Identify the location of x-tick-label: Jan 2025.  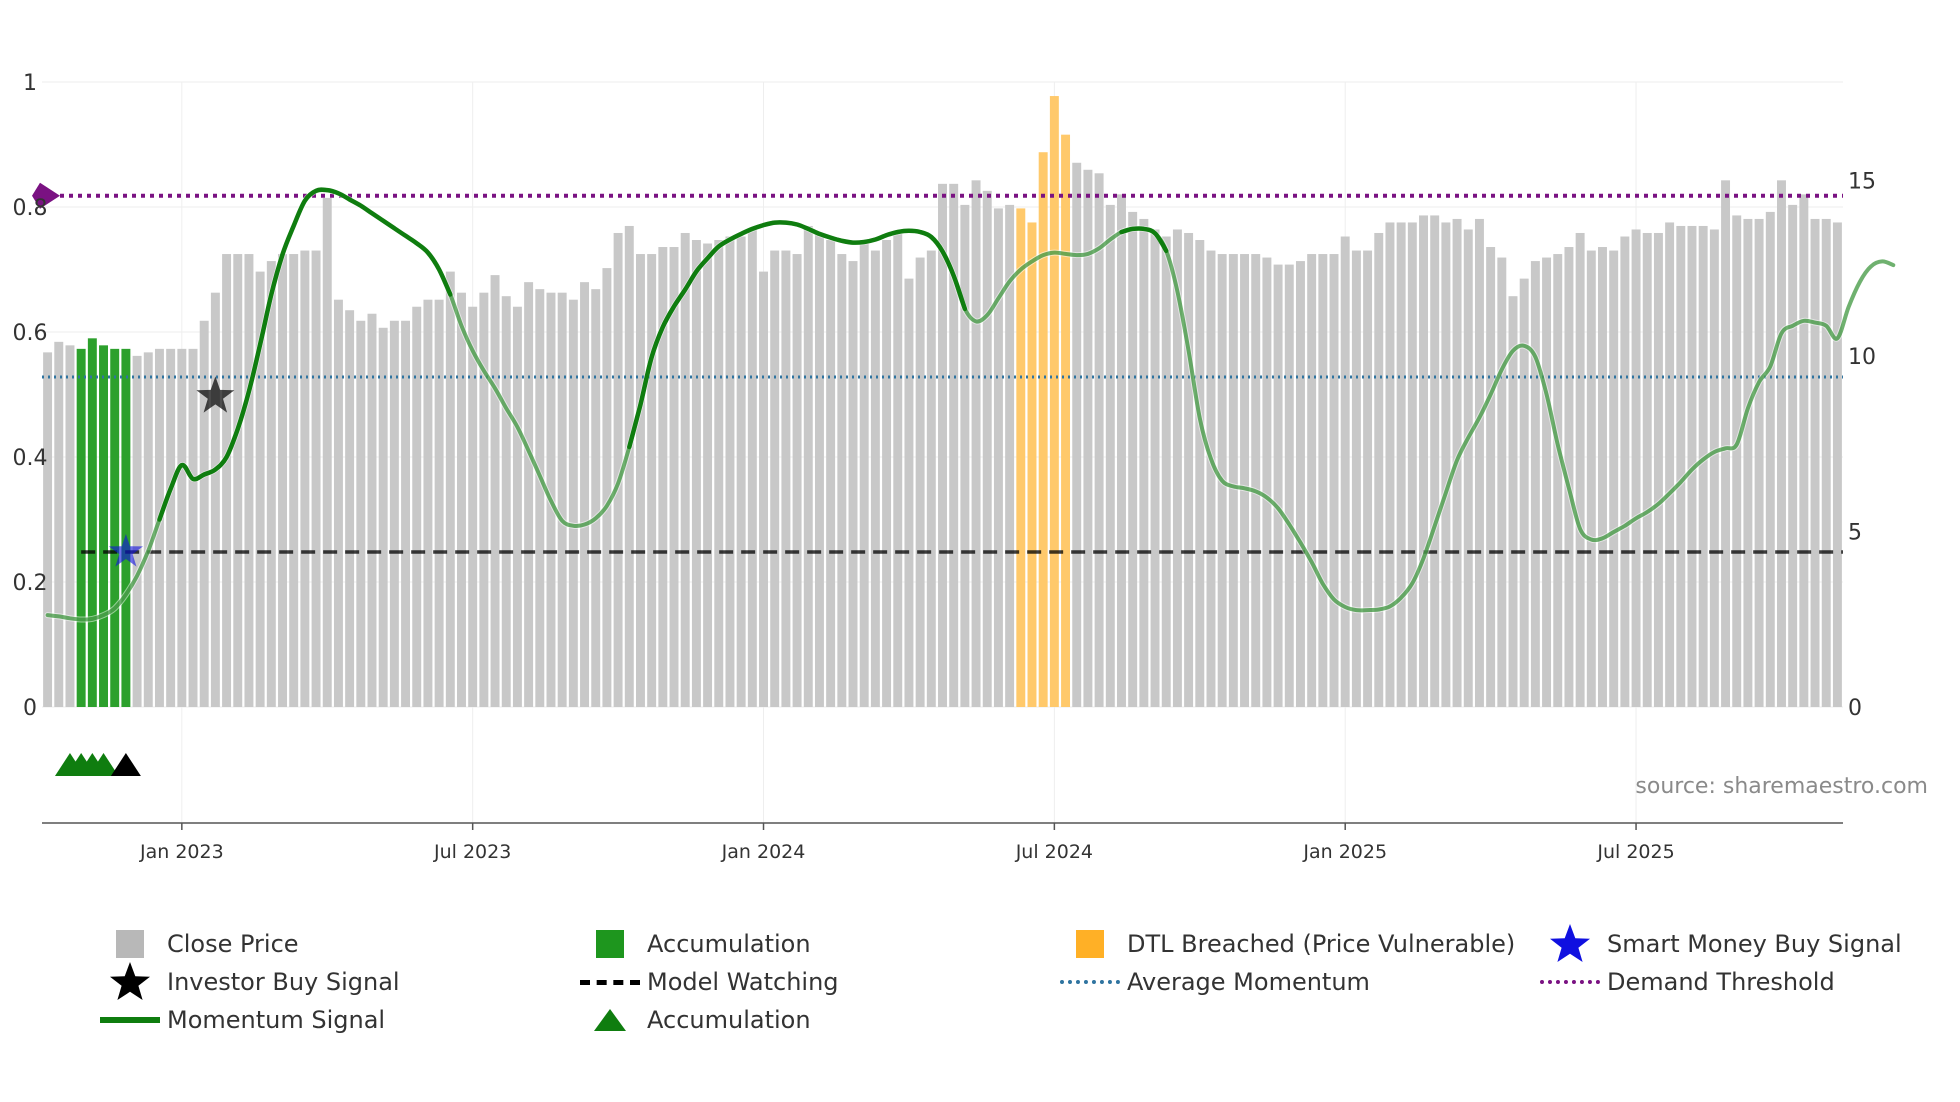
(1344, 852).